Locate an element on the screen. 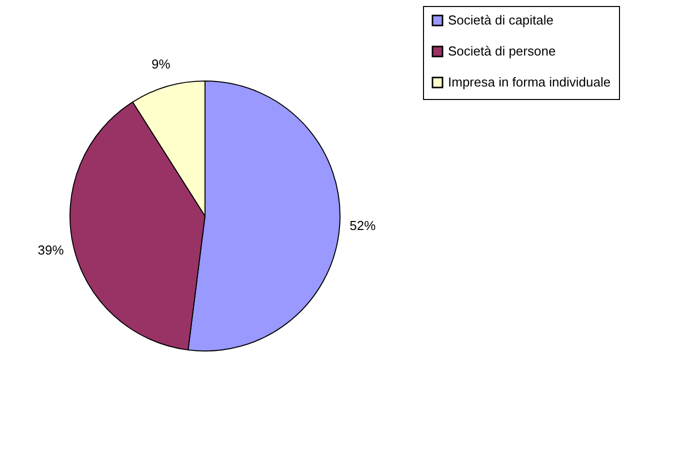  data-label: 9% is located at coordinates (161, 64).